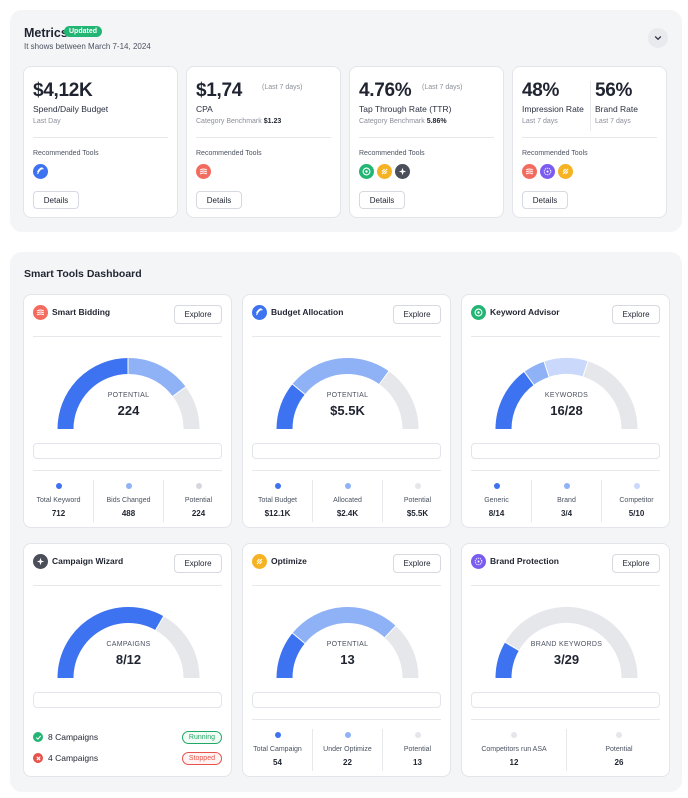 The image size is (688, 798). Describe the element at coordinates (405, 109) in the screenshot. I see `metric-label: Tap Through Rate (TTR)` at that location.